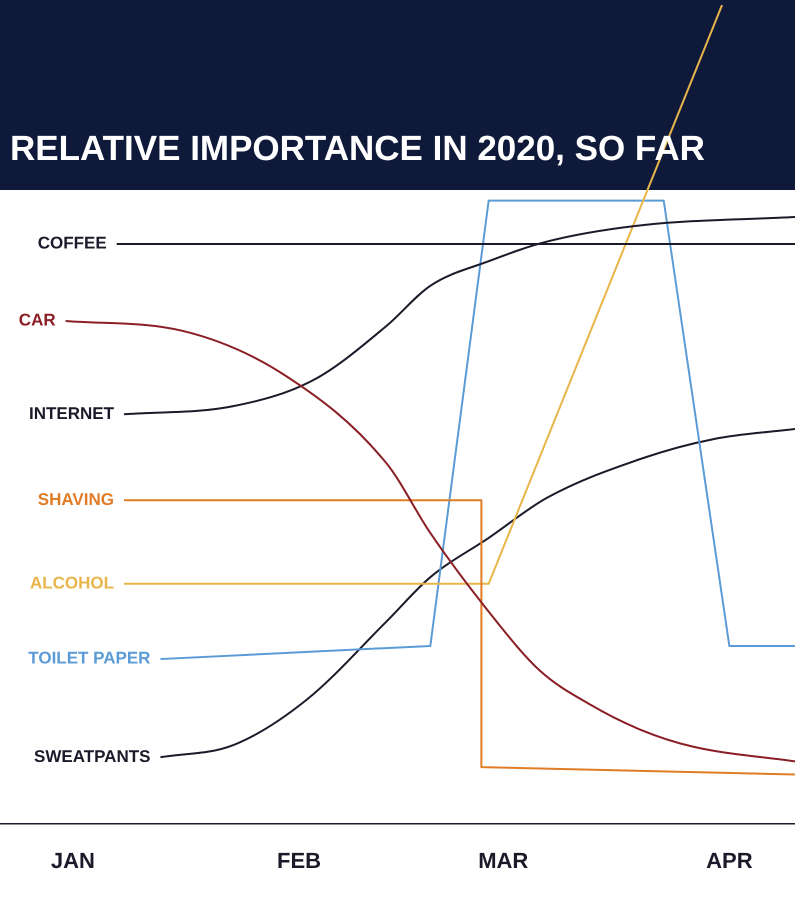 The height and width of the screenshot is (920, 795). Describe the element at coordinates (299, 860) in the screenshot. I see `x-tick-label: FEB` at that location.